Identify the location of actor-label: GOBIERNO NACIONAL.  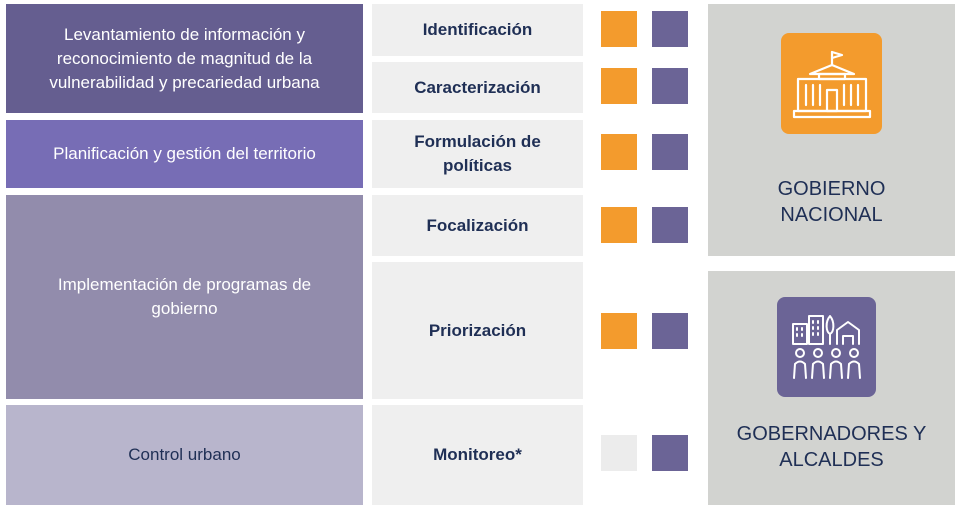
(831, 202).